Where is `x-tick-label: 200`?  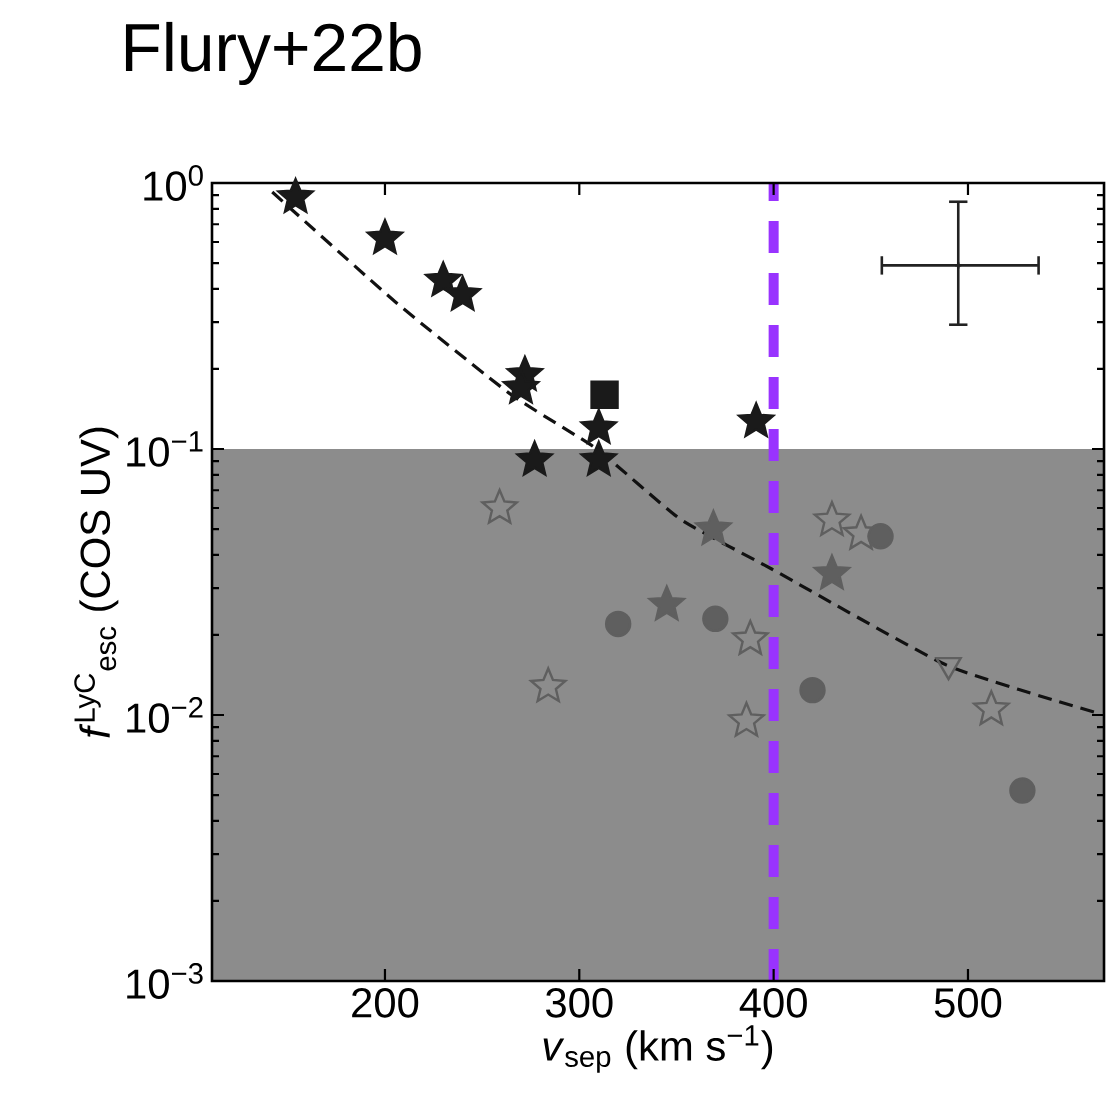 x-tick-label: 200 is located at coordinates (385, 1003).